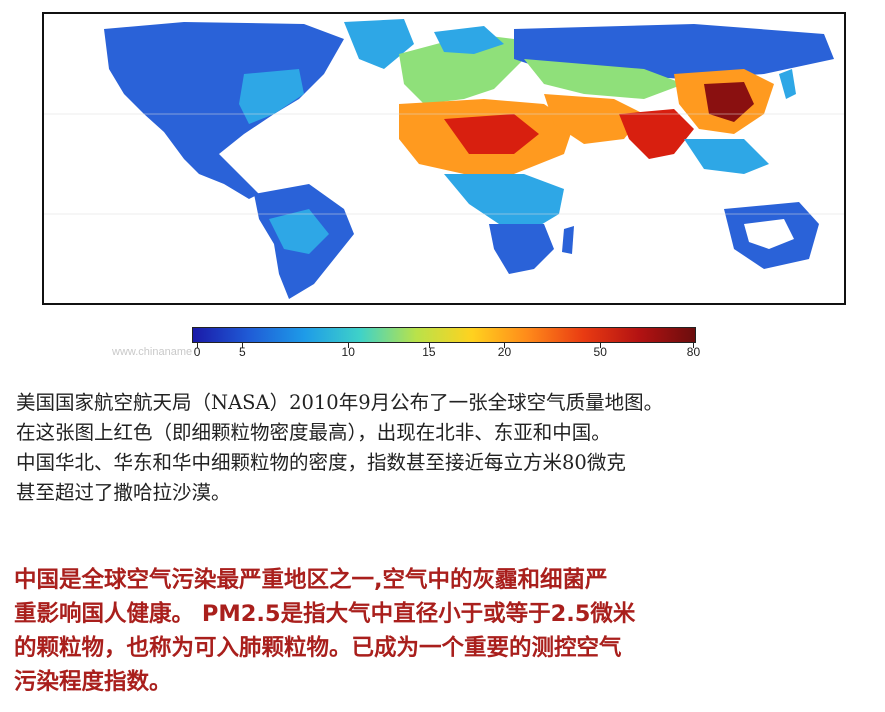 Image resolution: width=885 pixels, height=712 pixels. Describe the element at coordinates (469, 40) in the screenshot. I see `europe-north` at that location.